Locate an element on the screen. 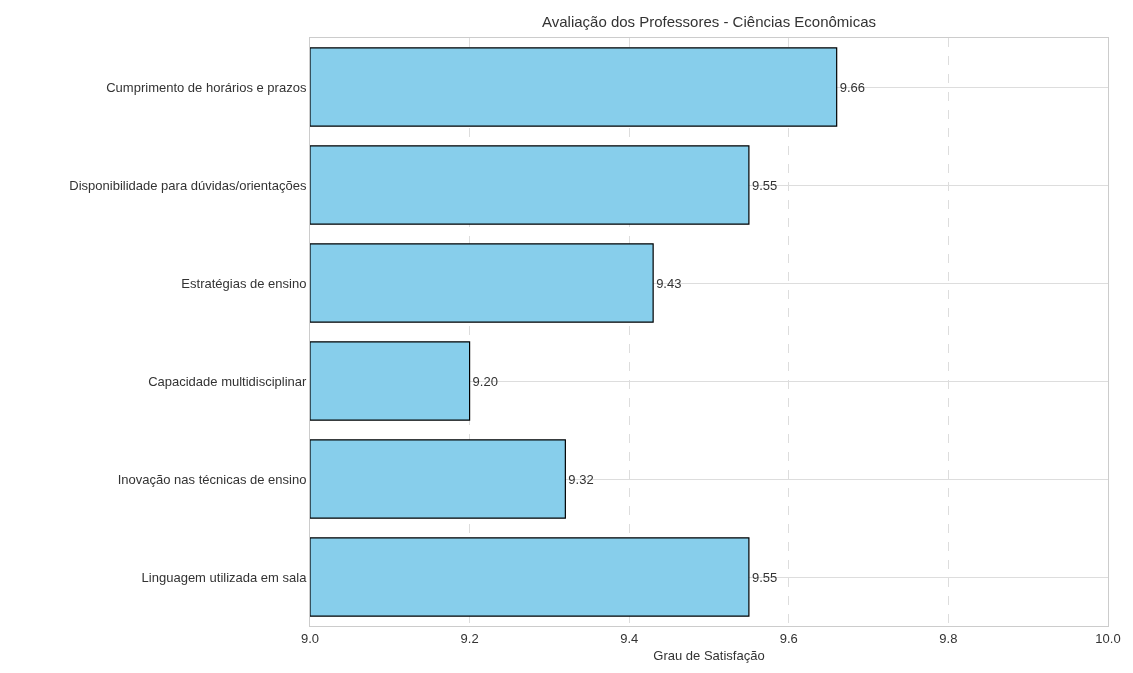 This screenshot has height=673, width=1133. x-tick-label: 9.2 is located at coordinates (469, 638).